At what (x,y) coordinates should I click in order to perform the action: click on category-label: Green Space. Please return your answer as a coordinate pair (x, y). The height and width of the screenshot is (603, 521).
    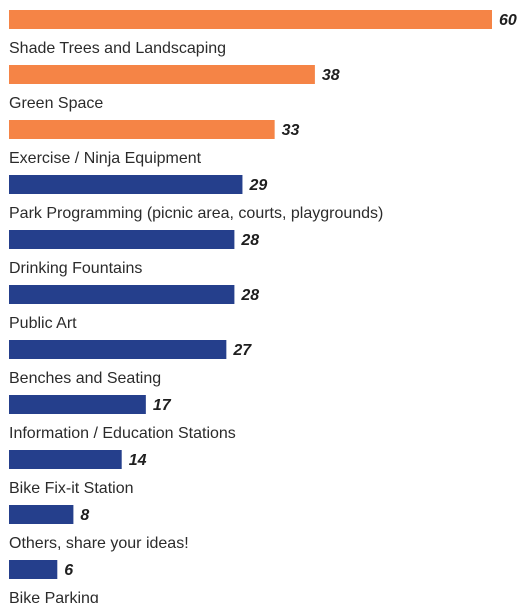
    Looking at the image, I should click on (56, 103).